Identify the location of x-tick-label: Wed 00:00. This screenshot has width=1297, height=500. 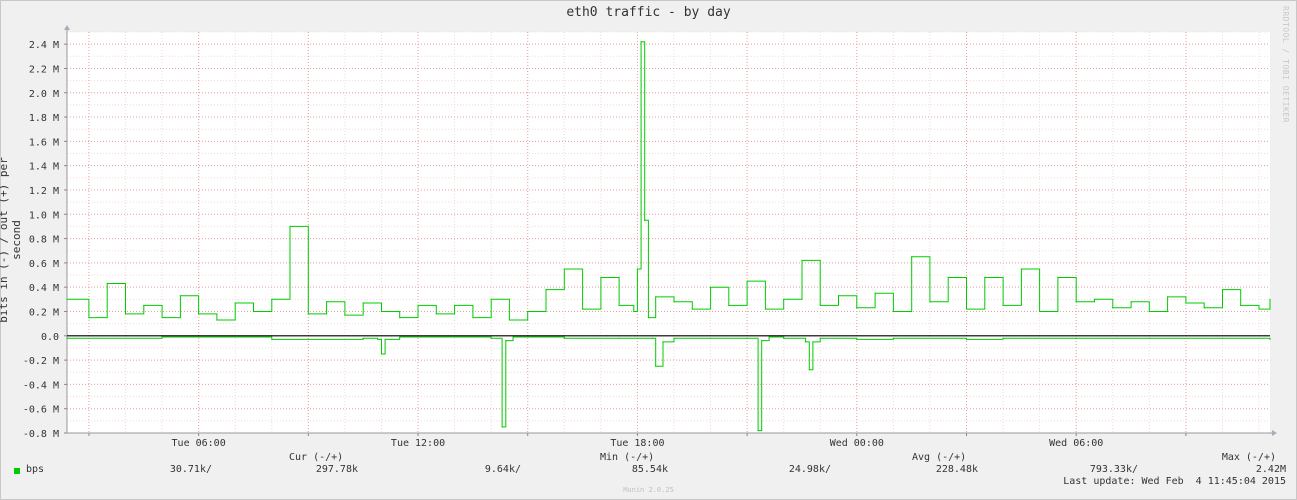
(857, 443).